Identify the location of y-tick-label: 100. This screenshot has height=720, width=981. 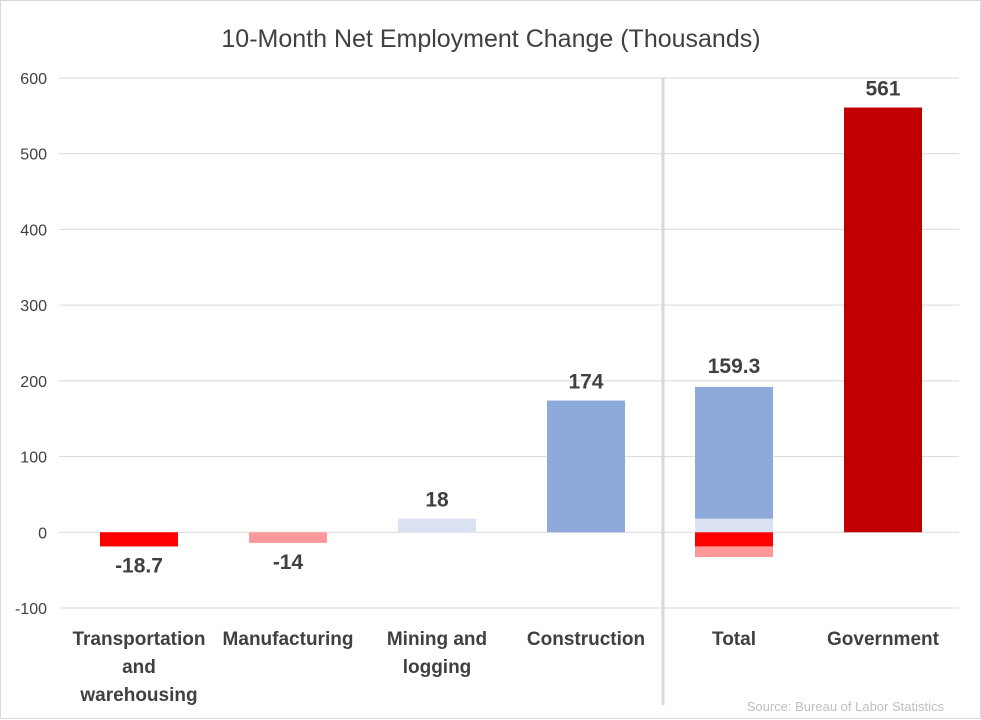
(33, 458).